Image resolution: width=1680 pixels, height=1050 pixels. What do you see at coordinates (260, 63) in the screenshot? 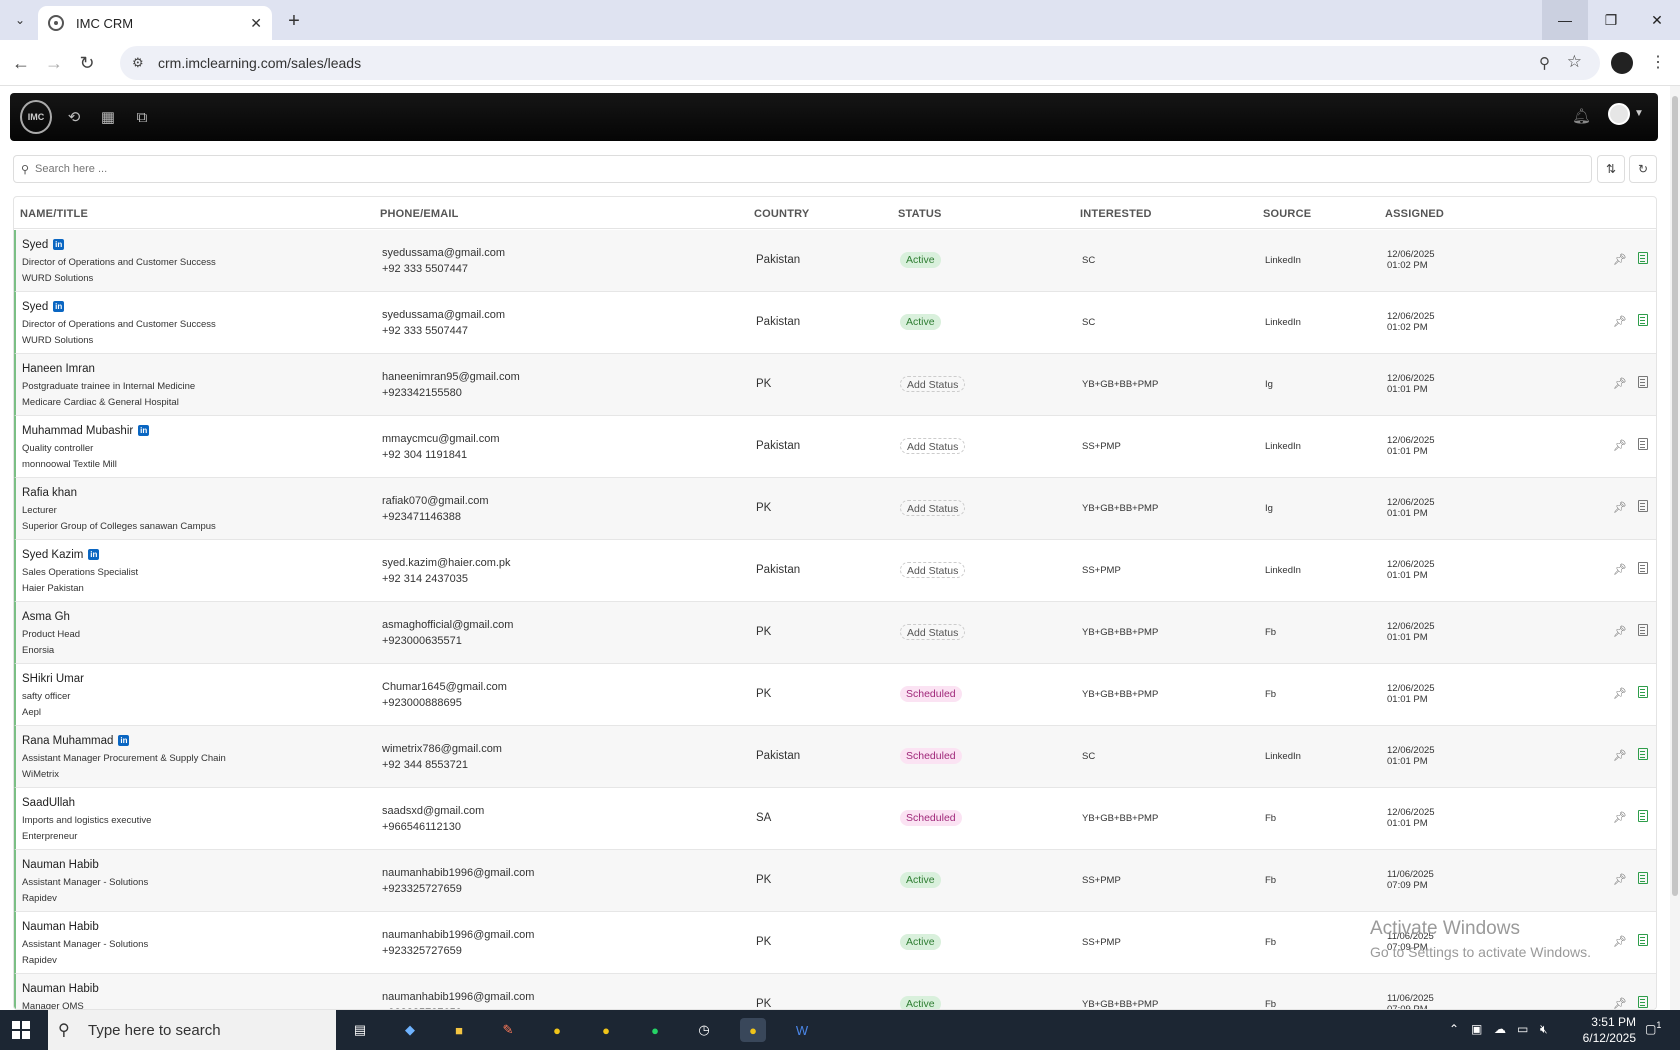
I see `url-text: crm.imclearning.com/sales/leads` at bounding box center [260, 63].